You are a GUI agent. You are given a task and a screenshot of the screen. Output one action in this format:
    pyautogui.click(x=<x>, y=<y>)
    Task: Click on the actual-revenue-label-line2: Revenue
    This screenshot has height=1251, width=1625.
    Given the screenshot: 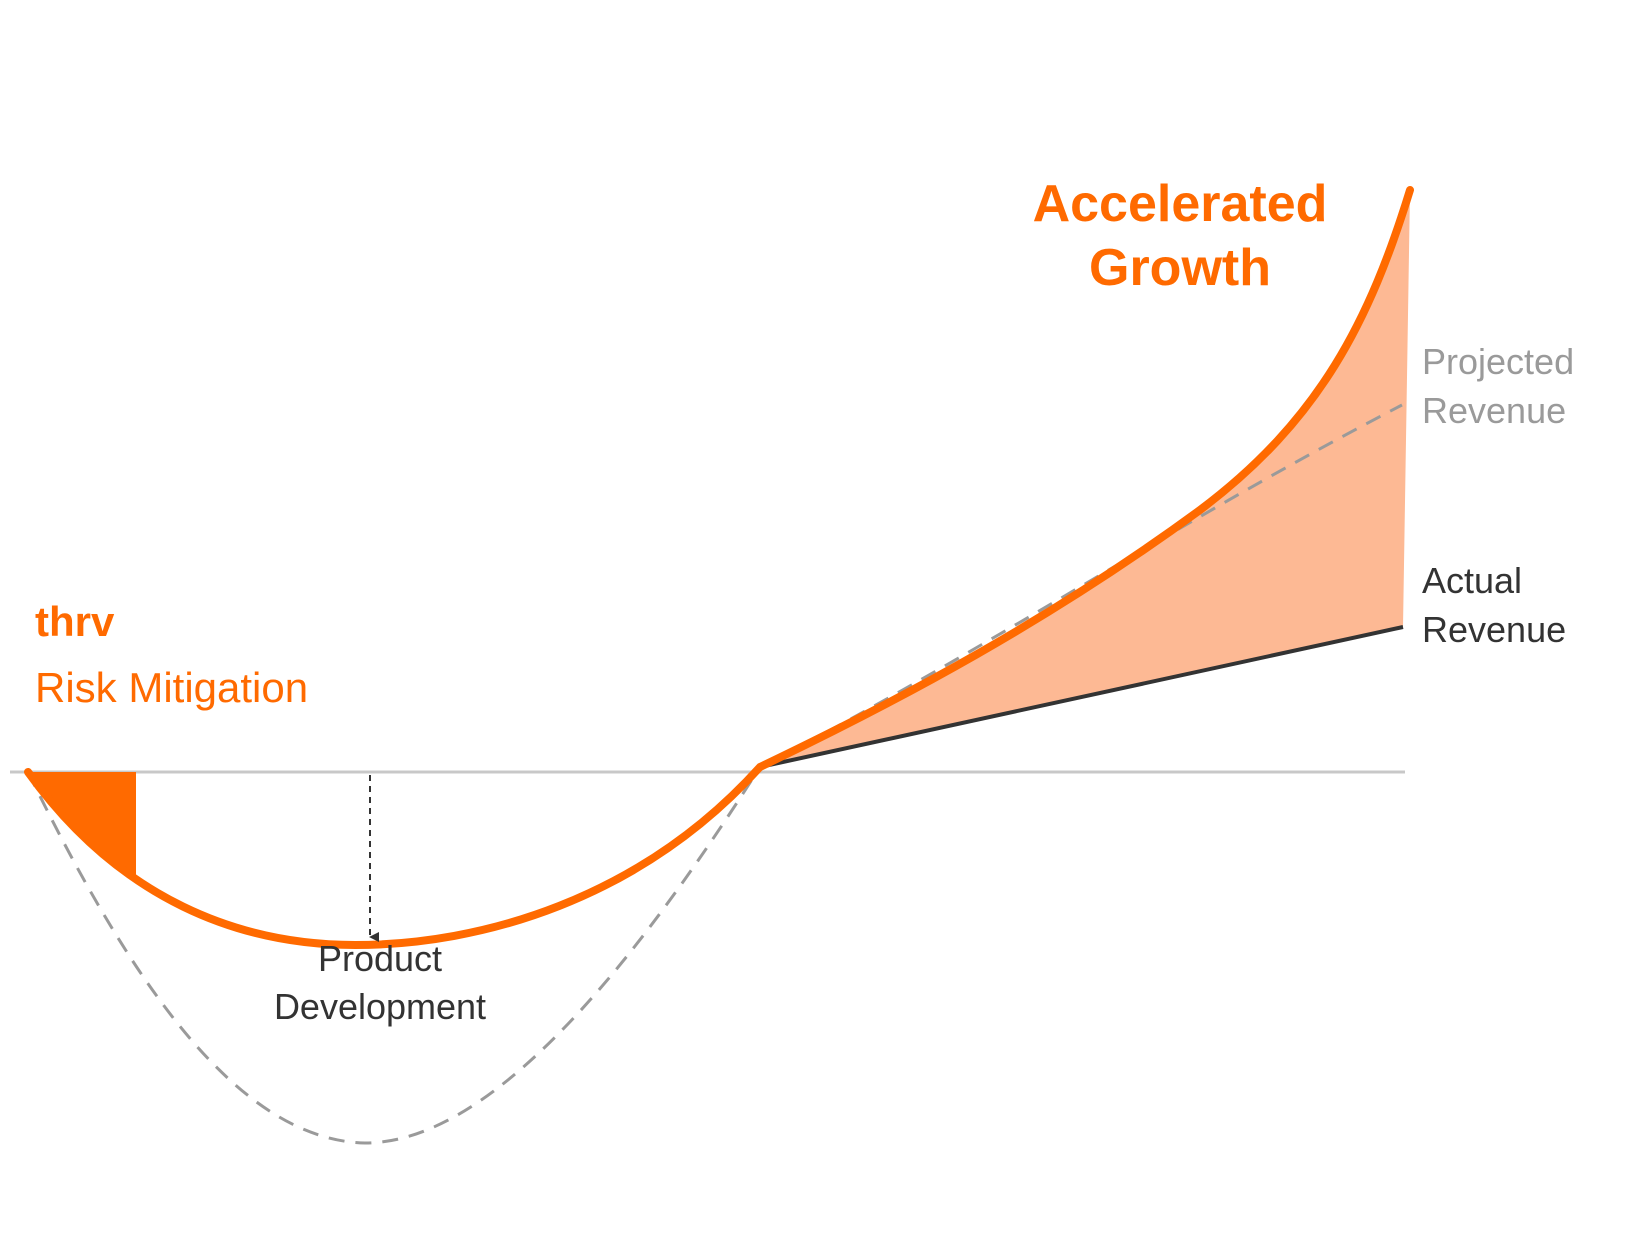 What is the action you would take?
    pyautogui.click(x=1494, y=629)
    